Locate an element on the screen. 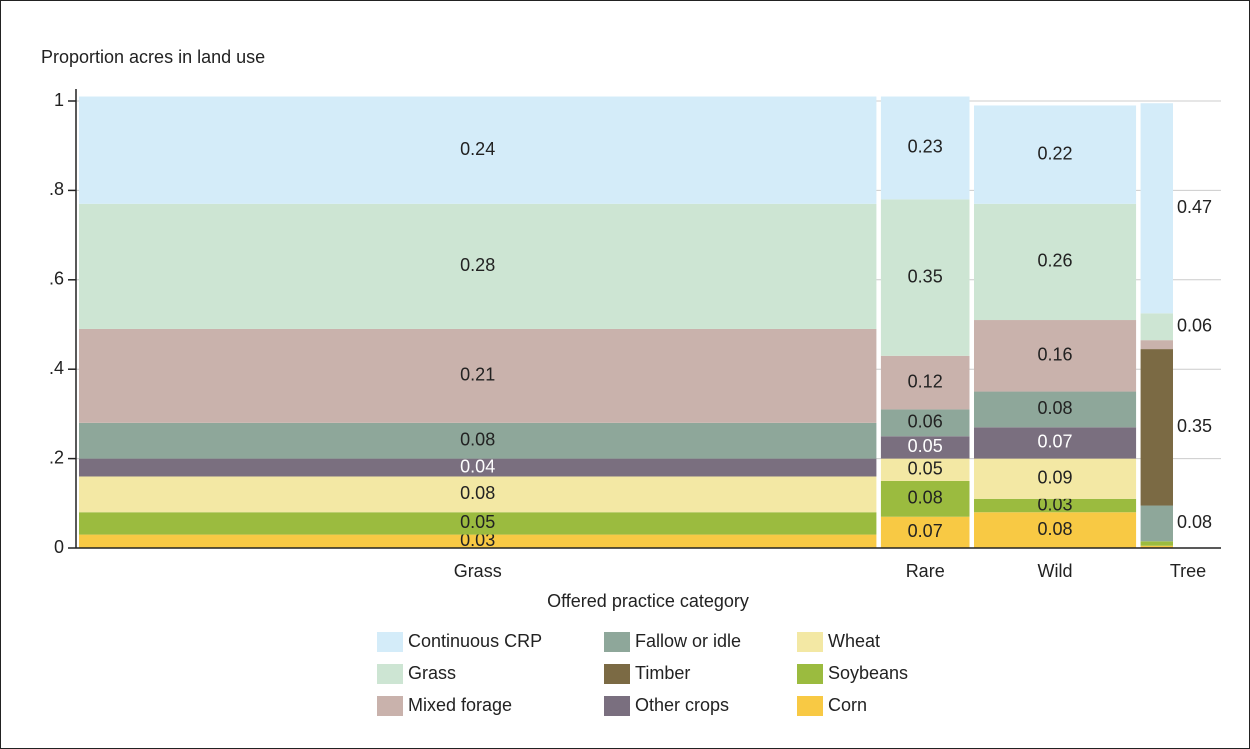 Image resolution: width=1250 pixels, height=749 pixels. value-label: 0.16 is located at coordinates (1055, 355).